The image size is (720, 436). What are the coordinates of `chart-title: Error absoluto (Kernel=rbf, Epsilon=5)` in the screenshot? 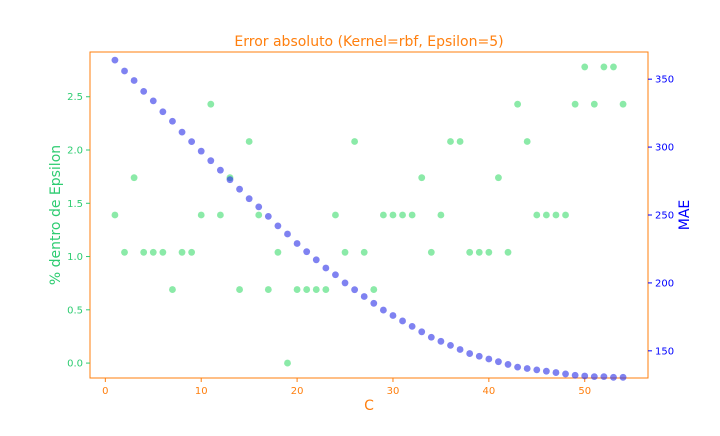 It's located at (368, 42).